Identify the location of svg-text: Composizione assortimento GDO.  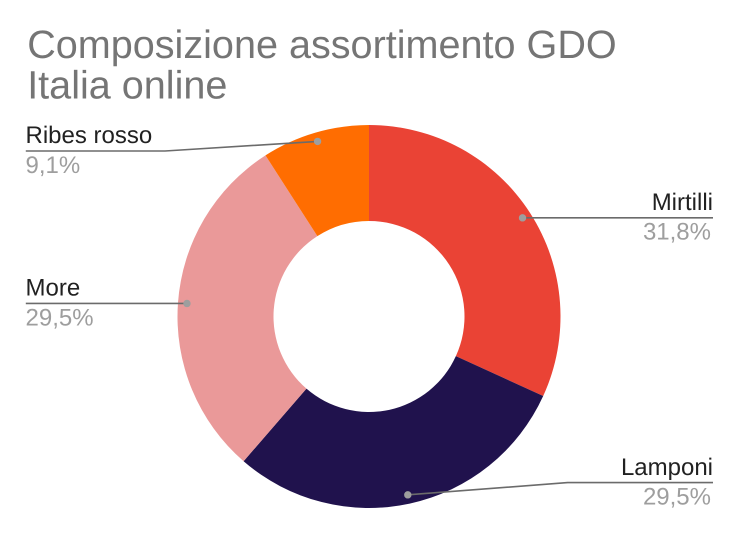
(322, 45).